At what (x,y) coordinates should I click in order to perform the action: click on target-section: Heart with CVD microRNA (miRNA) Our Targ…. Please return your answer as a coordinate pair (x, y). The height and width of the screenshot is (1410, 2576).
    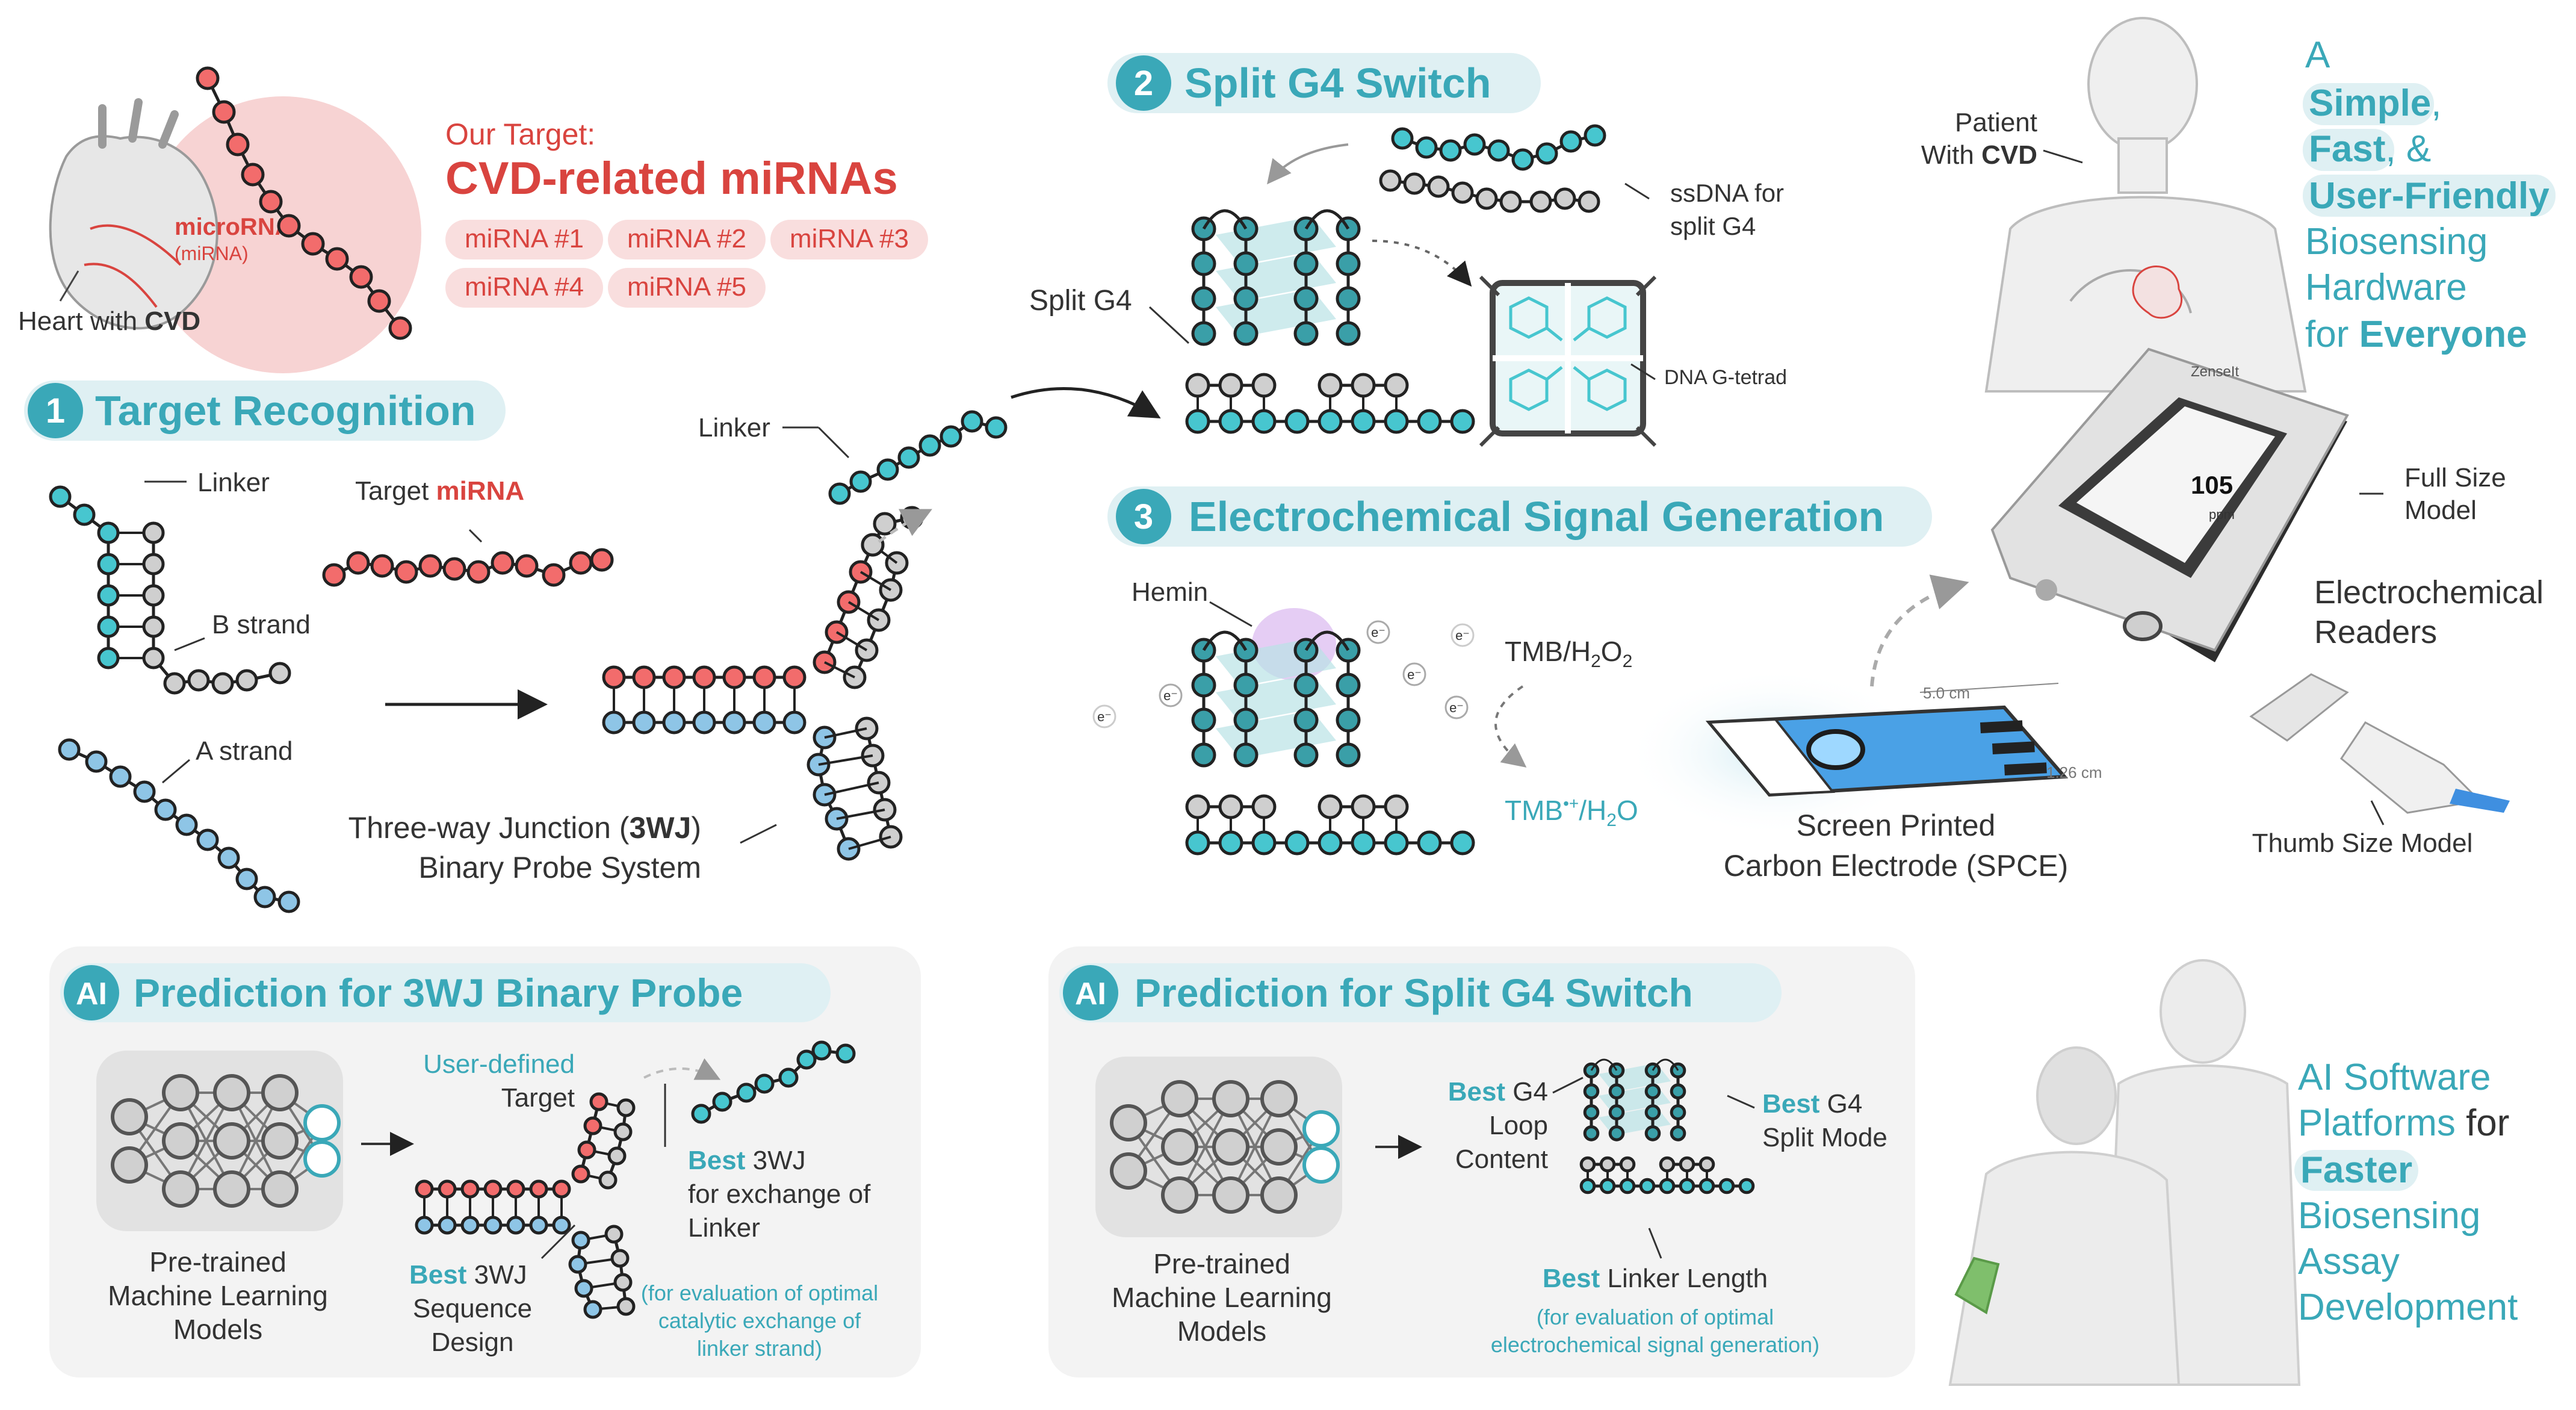
    Looking at the image, I should click on (473, 220).